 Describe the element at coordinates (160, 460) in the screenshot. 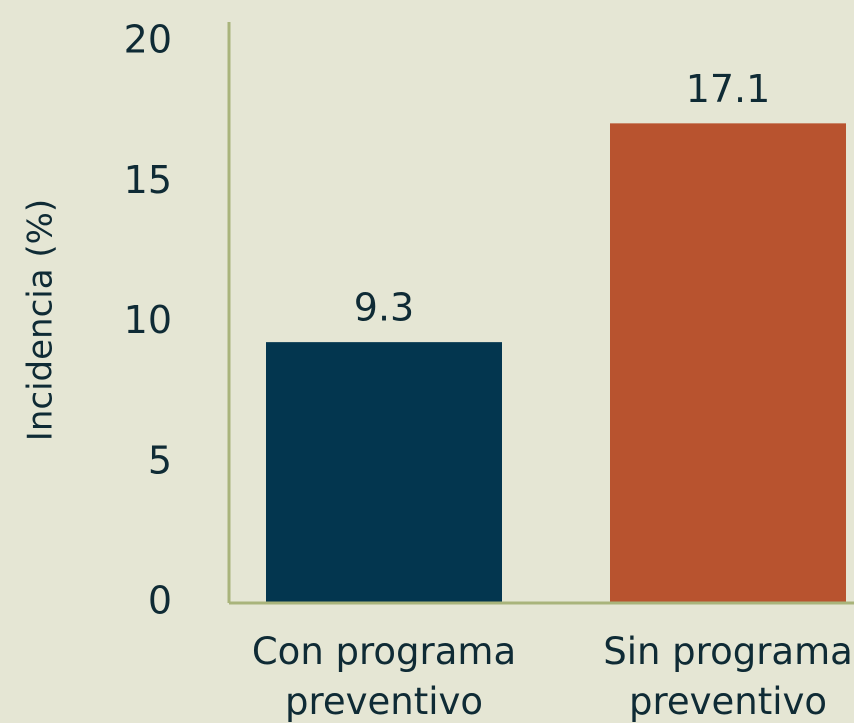

I see `y-tick-label: 5` at that location.